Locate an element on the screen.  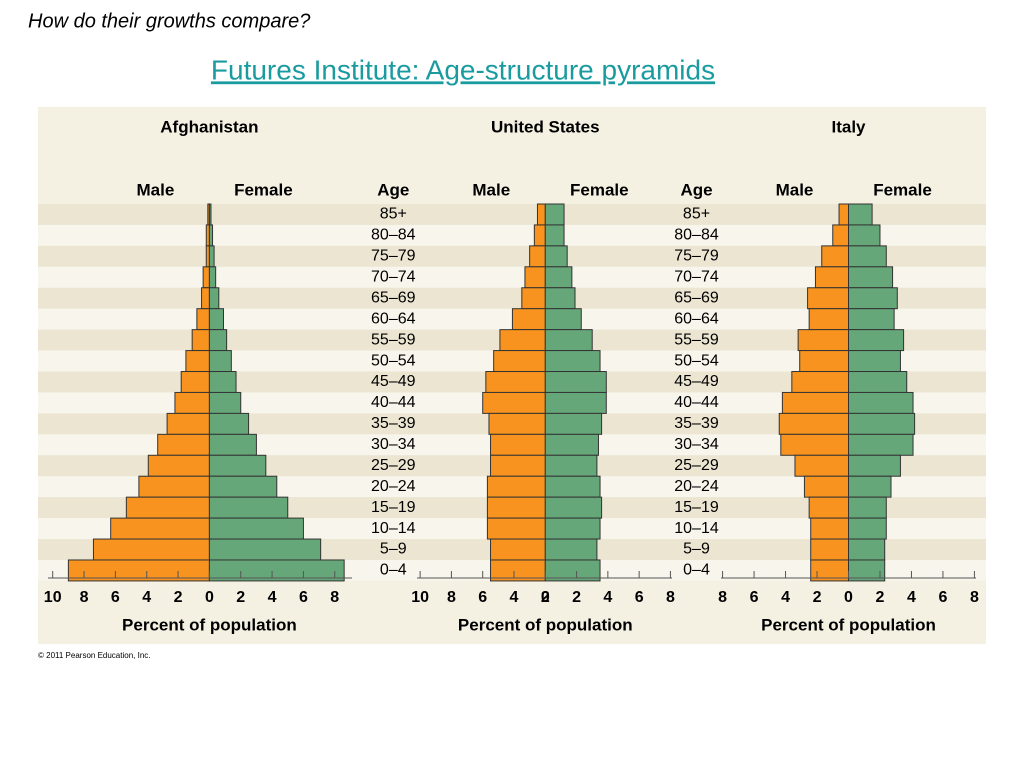
age-label: 0–4 is located at coordinates (393, 570).